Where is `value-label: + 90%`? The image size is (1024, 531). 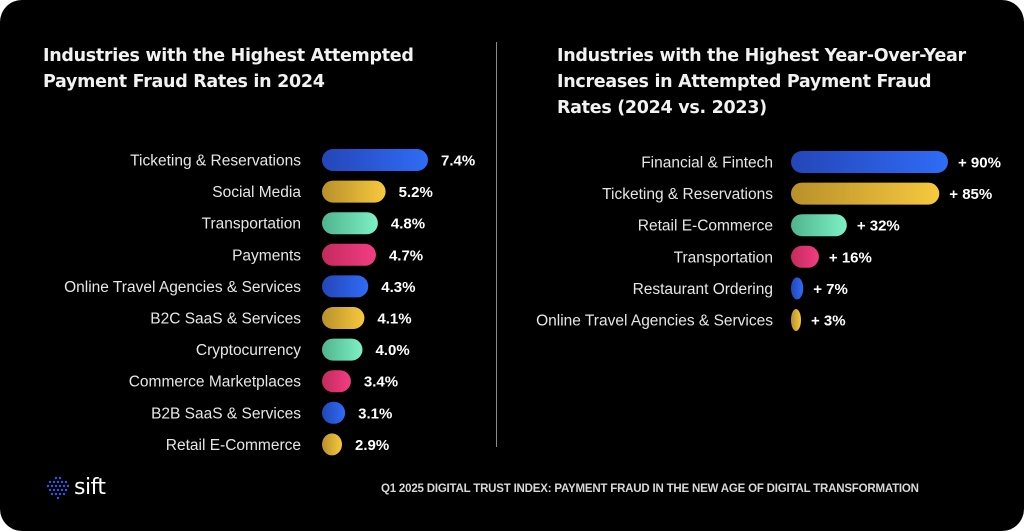
value-label: + 90% is located at coordinates (979, 163).